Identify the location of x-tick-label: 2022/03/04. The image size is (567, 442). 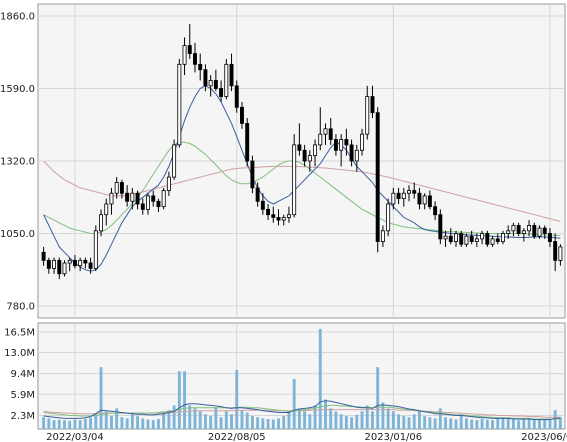
(75, 437).